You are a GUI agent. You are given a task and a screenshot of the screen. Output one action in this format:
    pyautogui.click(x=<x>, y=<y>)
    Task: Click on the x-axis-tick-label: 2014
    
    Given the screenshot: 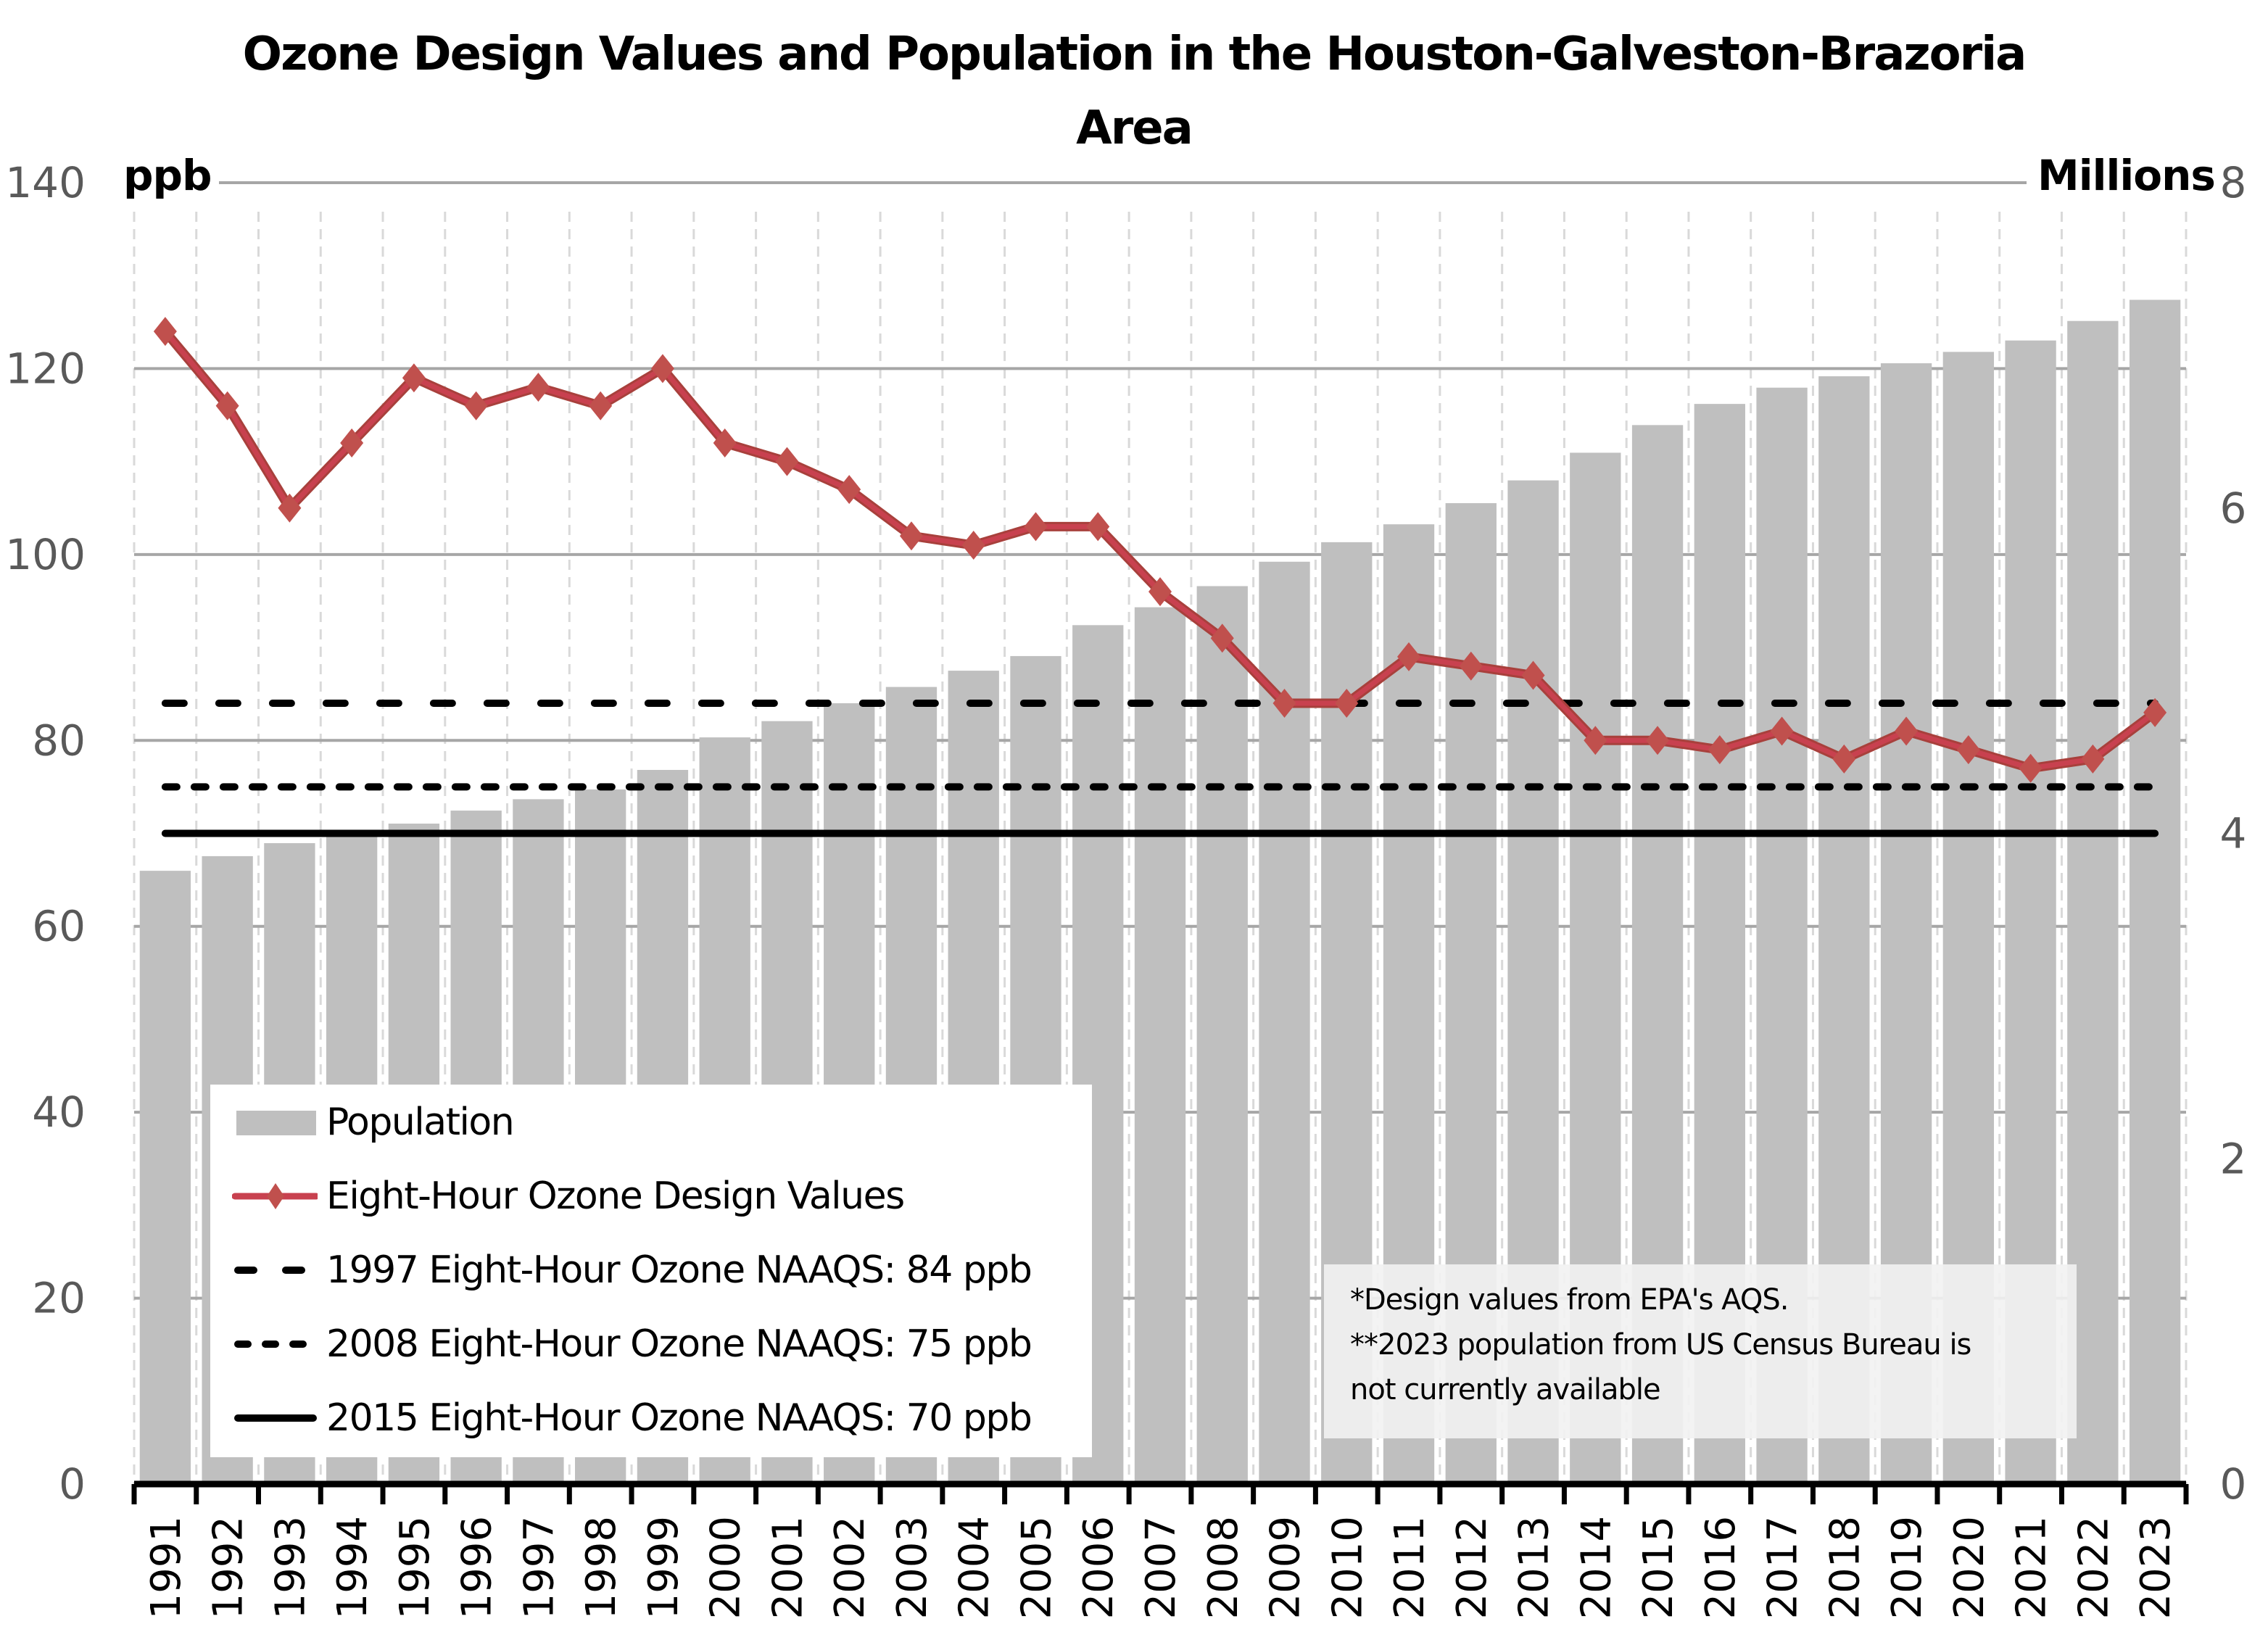 What is the action you would take?
    pyautogui.click(x=1596, y=1568)
    